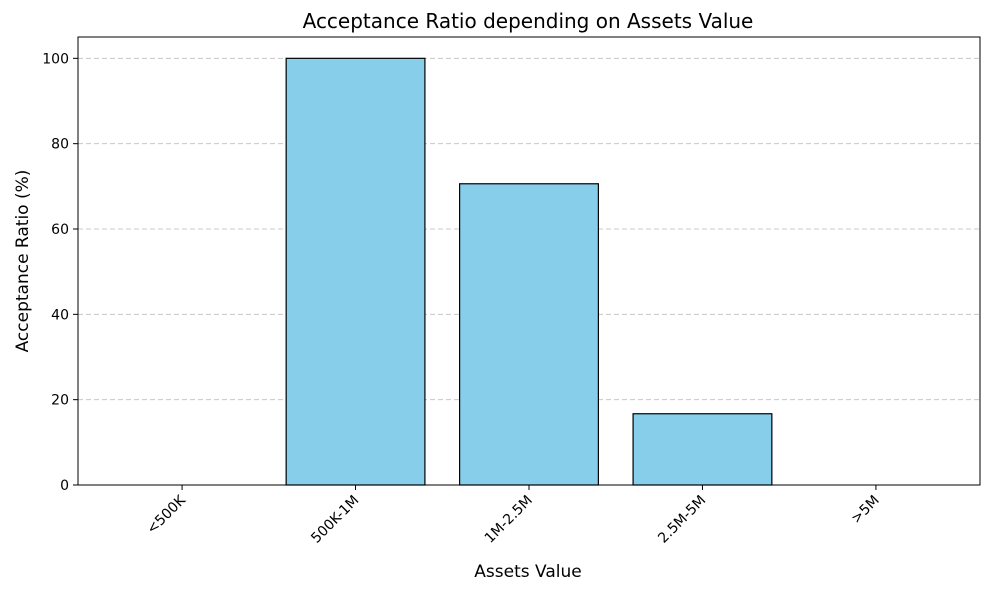  What do you see at coordinates (509, 520) in the screenshot?
I see `x-tick-label: 1M-2.5M` at bounding box center [509, 520].